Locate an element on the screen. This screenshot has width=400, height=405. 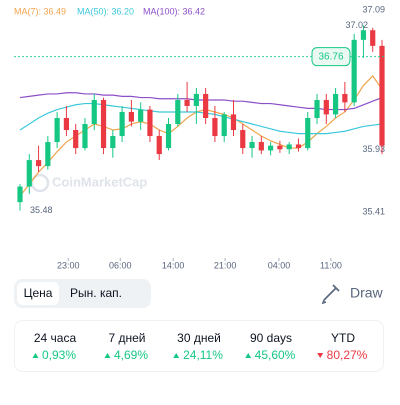
draw-button is located at coordinates (330, 294).